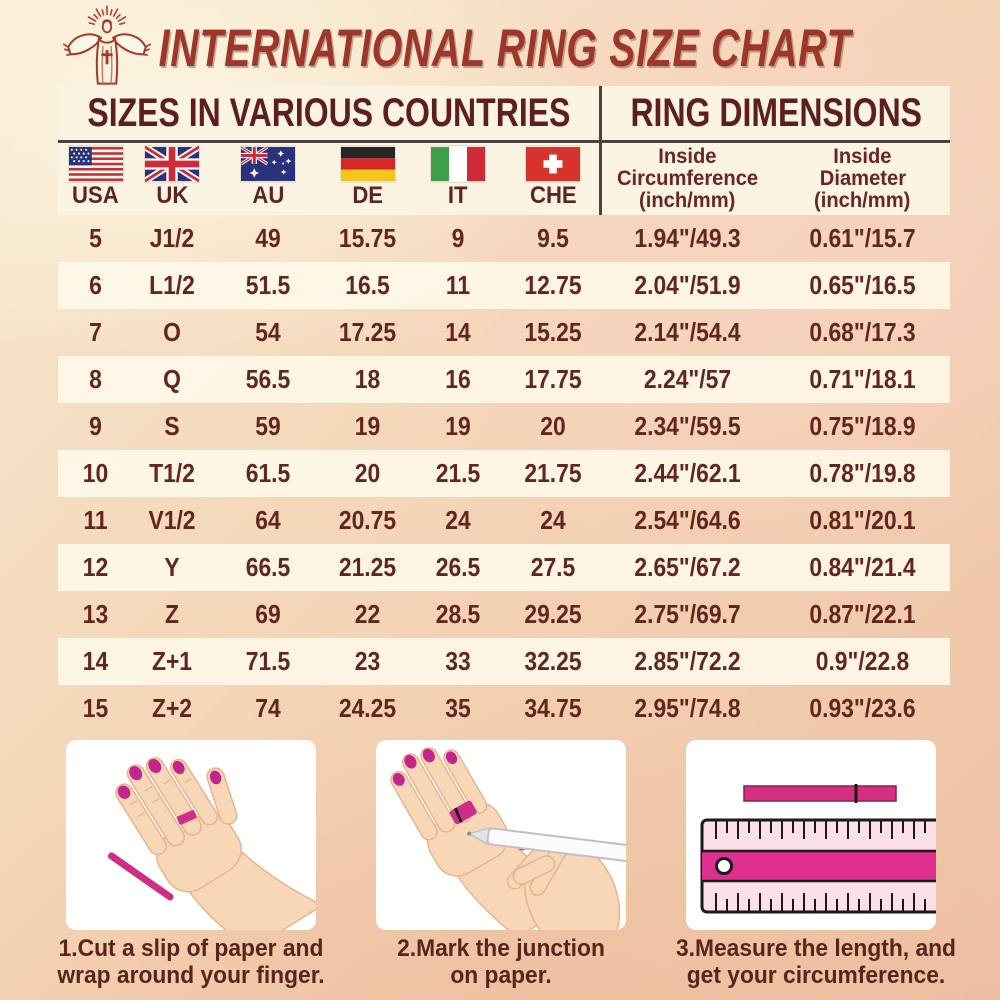 This screenshot has height=1000, width=1000. Describe the element at coordinates (268, 332) in the screenshot. I see `table-cell: 54` at that location.